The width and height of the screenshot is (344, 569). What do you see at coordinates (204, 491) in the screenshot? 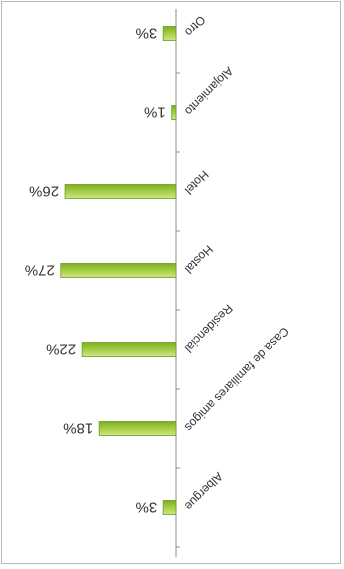
I see `category-label: Albergue` at bounding box center [204, 491].